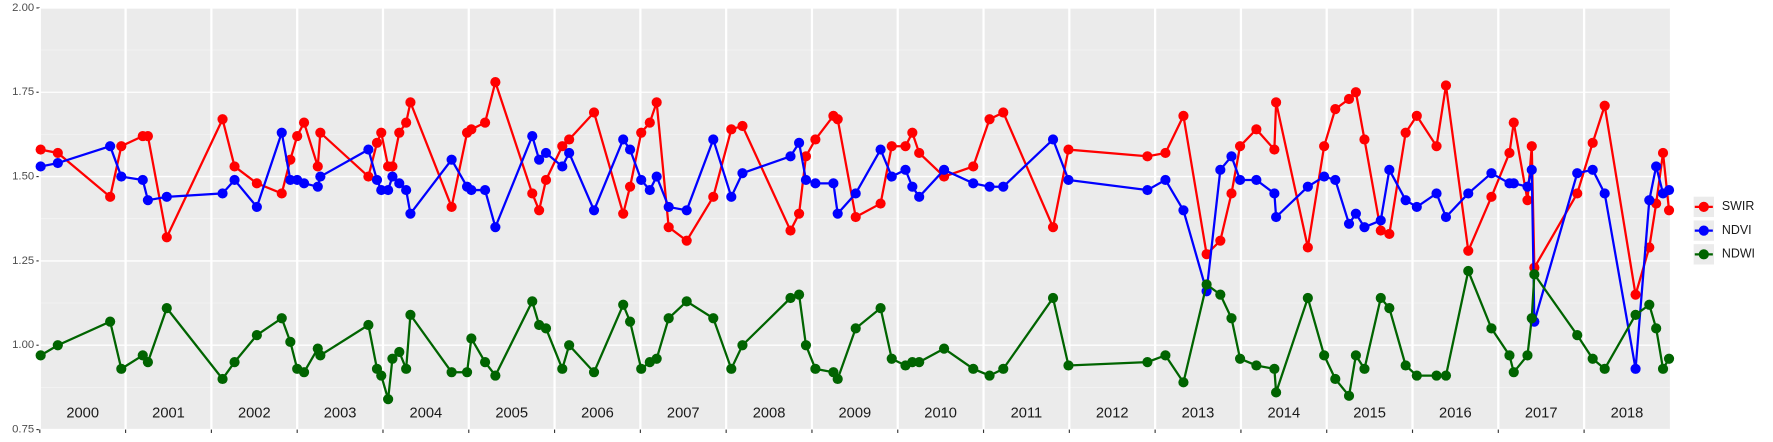  Describe the element at coordinates (23, 430) in the screenshot. I see `y-tick-label: 0.75` at that location.